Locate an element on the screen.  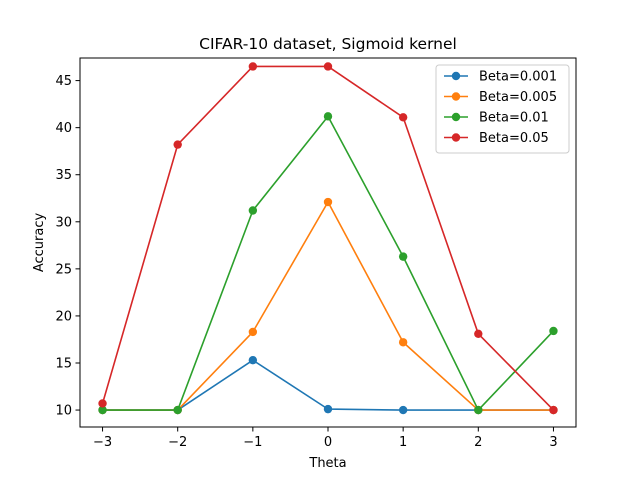
chart-title: CIFAR-10 dataset, Sigmoid kernel is located at coordinates (328, 44).